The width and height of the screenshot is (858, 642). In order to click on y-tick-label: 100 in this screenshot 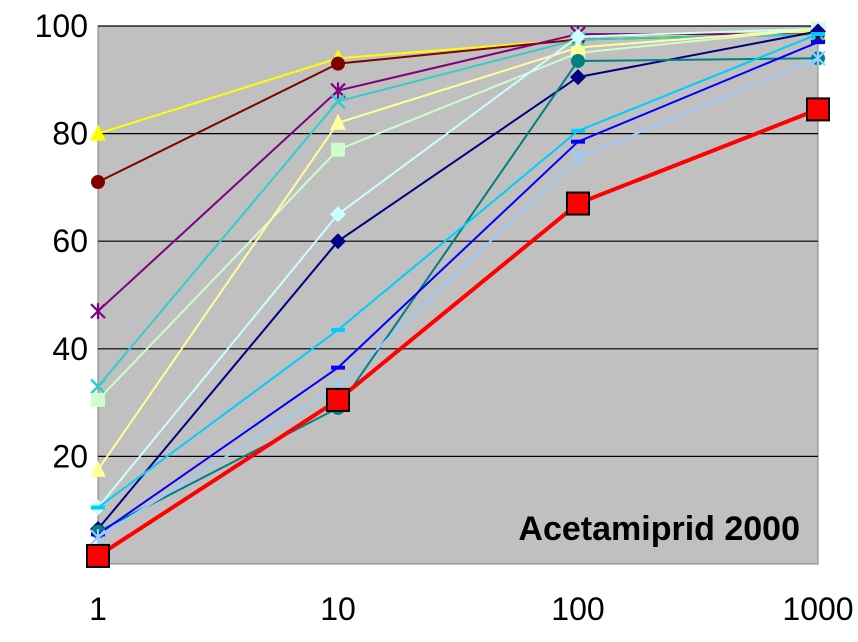, I will do `click(61, 26)`.